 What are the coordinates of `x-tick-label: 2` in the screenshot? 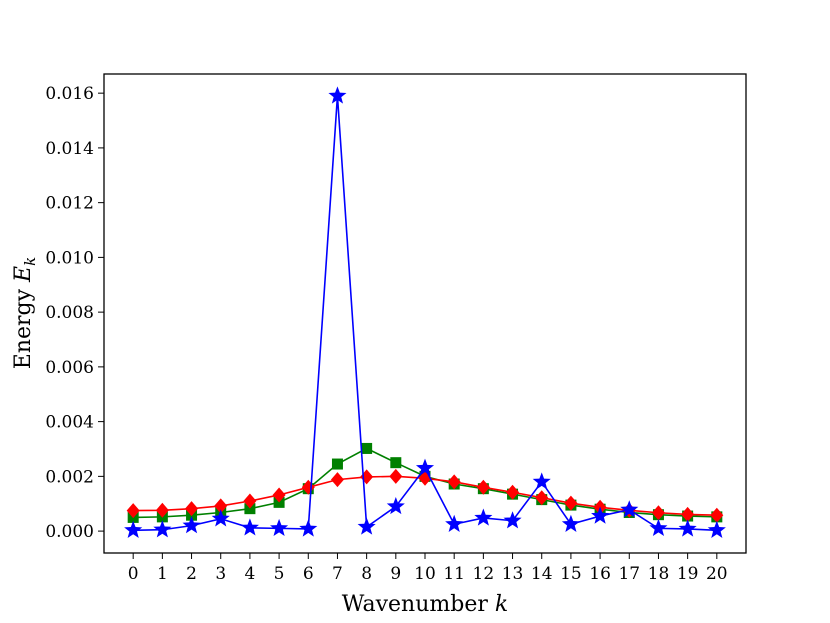 It's located at (191, 574).